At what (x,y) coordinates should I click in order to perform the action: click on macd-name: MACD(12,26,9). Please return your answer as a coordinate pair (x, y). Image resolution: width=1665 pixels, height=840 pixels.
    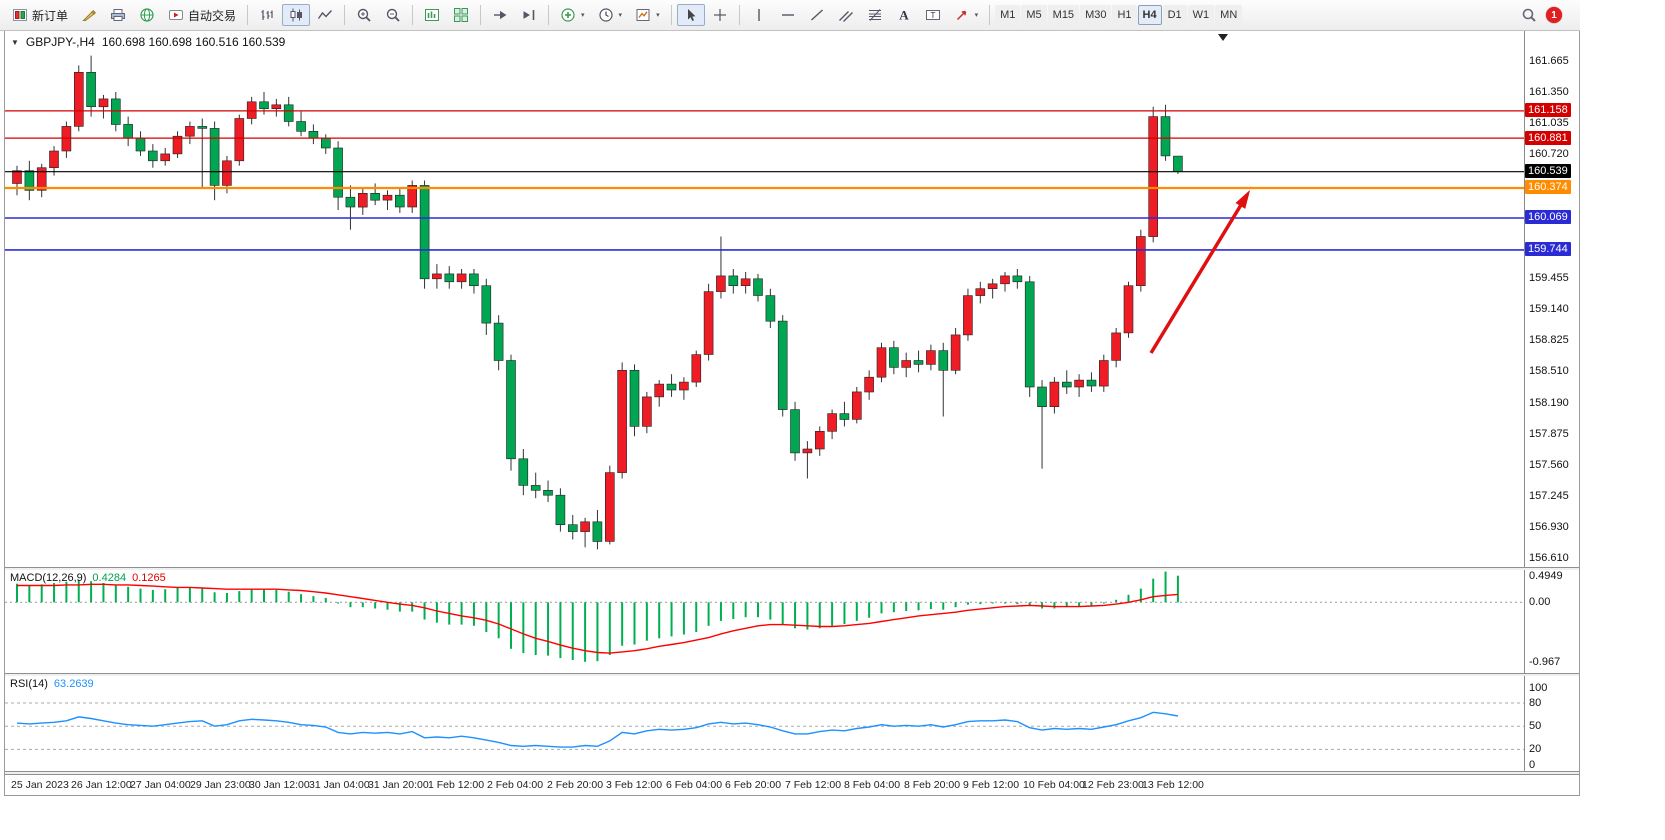
    Looking at the image, I should click on (48, 578).